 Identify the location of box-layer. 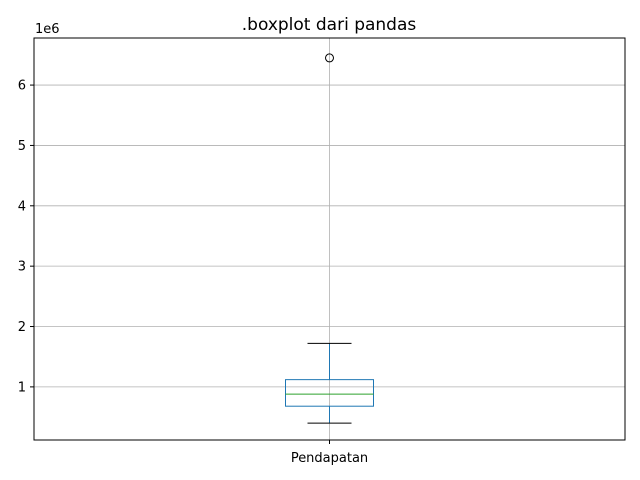
(329, 238).